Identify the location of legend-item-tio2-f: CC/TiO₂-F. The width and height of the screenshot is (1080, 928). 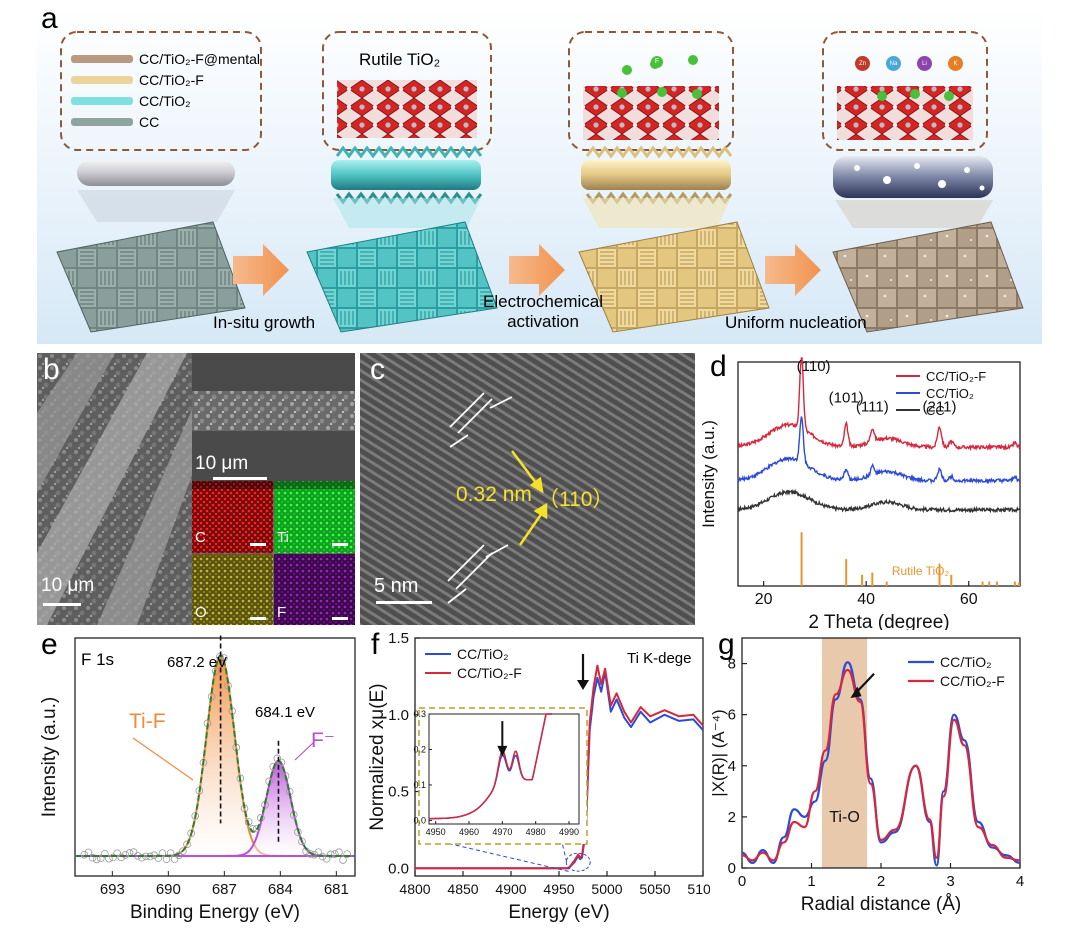
(165, 79).